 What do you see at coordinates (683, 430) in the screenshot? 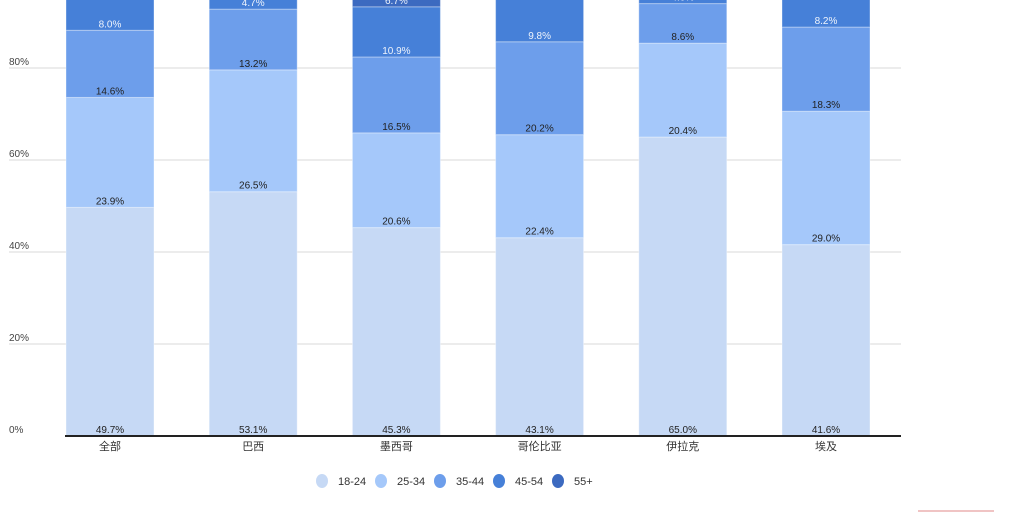
I see `data-label: 65.0%` at bounding box center [683, 430].